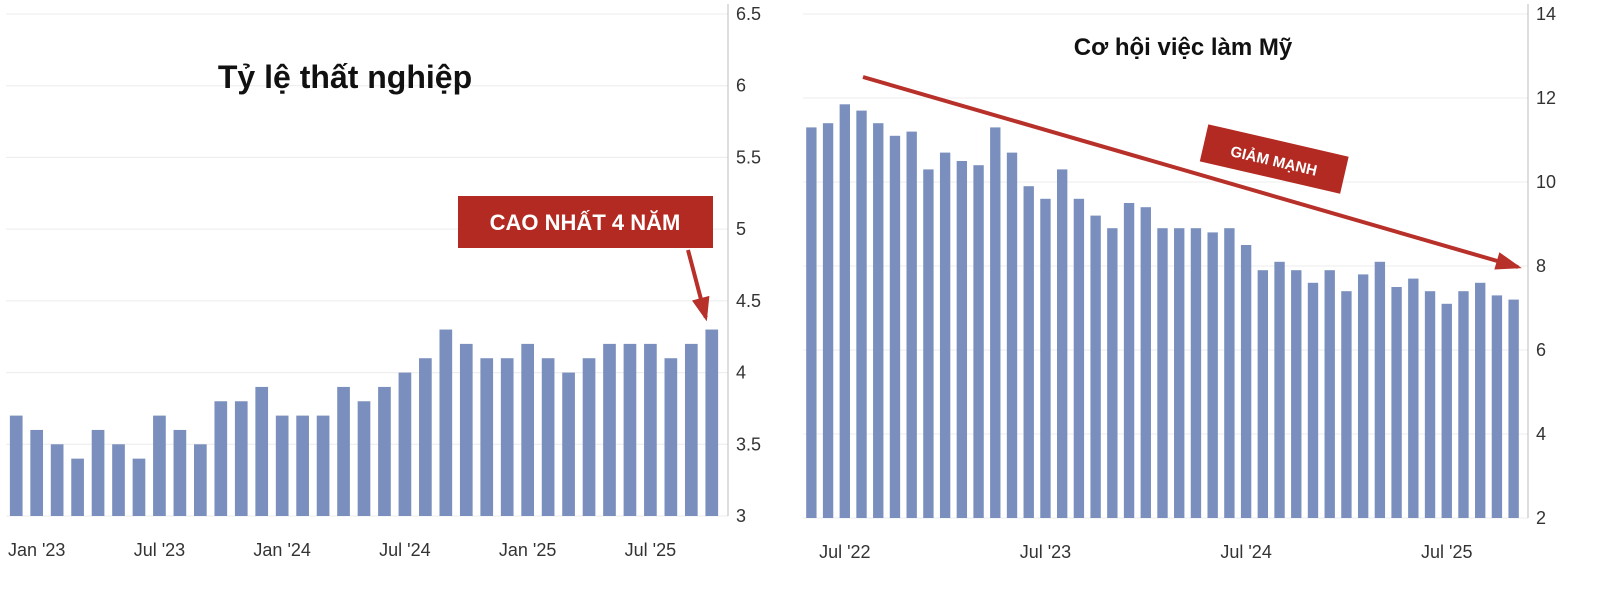 The width and height of the screenshot is (1600, 589). Describe the element at coordinates (1546, 98) in the screenshot. I see `y-tick-label: 12` at that location.